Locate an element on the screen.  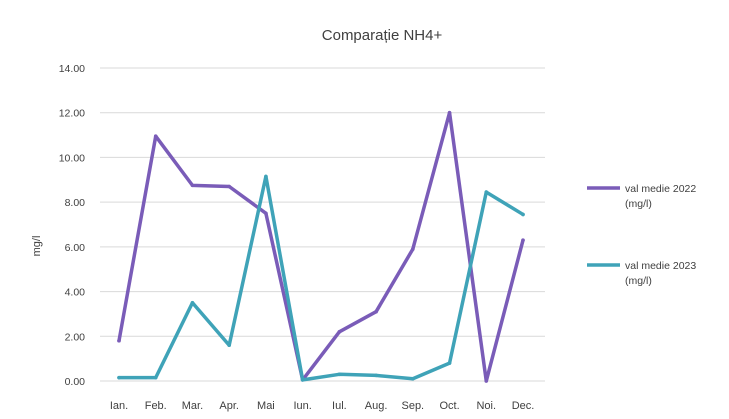
x-tick-label: Dec. is located at coordinates (523, 406).